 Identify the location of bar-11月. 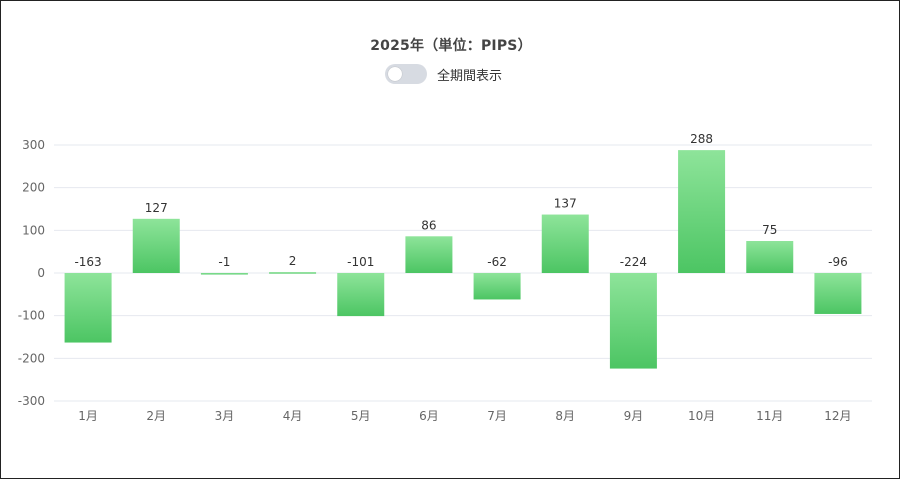
(770, 257).